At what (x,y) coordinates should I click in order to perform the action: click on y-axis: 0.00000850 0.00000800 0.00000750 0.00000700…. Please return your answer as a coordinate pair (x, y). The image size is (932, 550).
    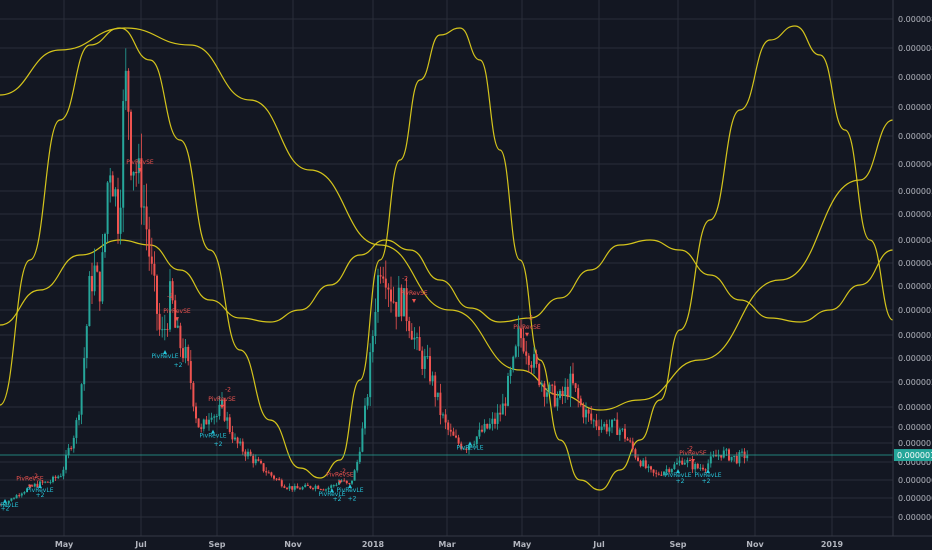
    Looking at the image, I should click on (912, 275).